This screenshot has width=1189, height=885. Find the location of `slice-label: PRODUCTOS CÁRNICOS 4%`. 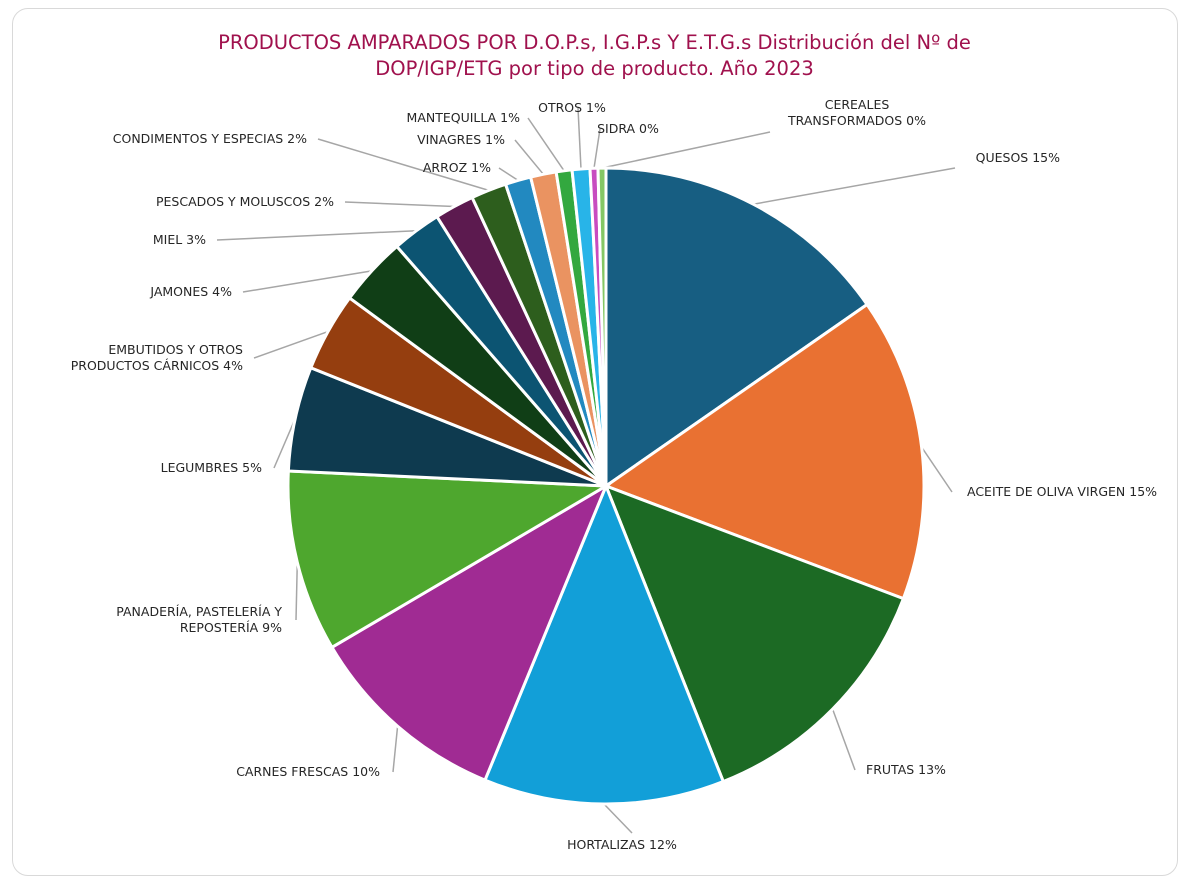

slice-label: PRODUCTOS CÁRNICOS 4% is located at coordinates (157, 365).